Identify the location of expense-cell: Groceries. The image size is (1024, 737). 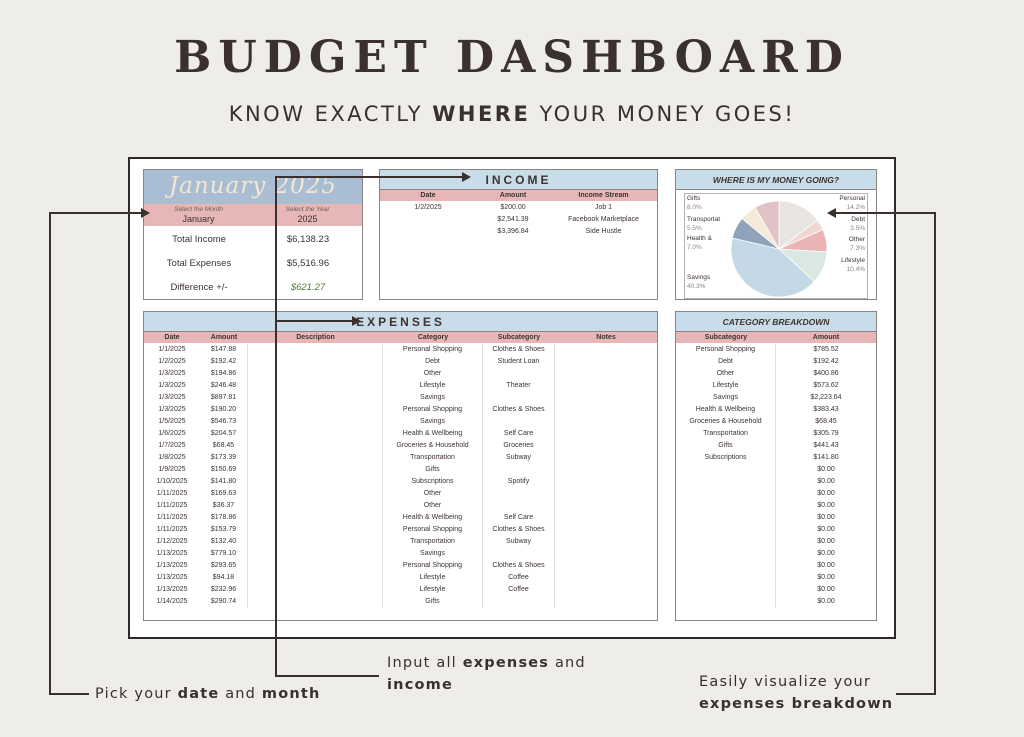
(519, 446).